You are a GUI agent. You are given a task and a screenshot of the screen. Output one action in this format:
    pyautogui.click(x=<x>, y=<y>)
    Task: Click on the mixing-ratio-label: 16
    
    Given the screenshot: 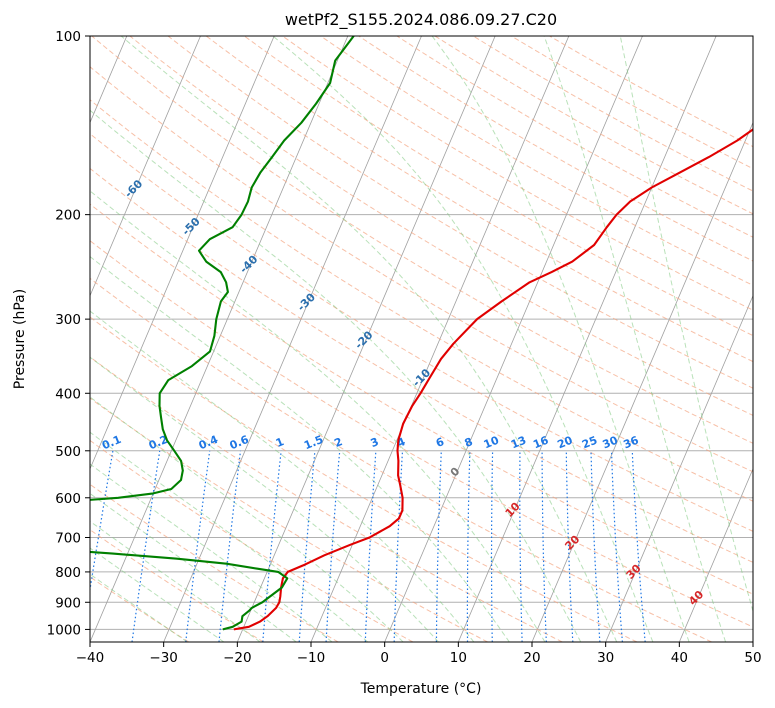 What is the action you would take?
    pyautogui.click(x=540, y=443)
    